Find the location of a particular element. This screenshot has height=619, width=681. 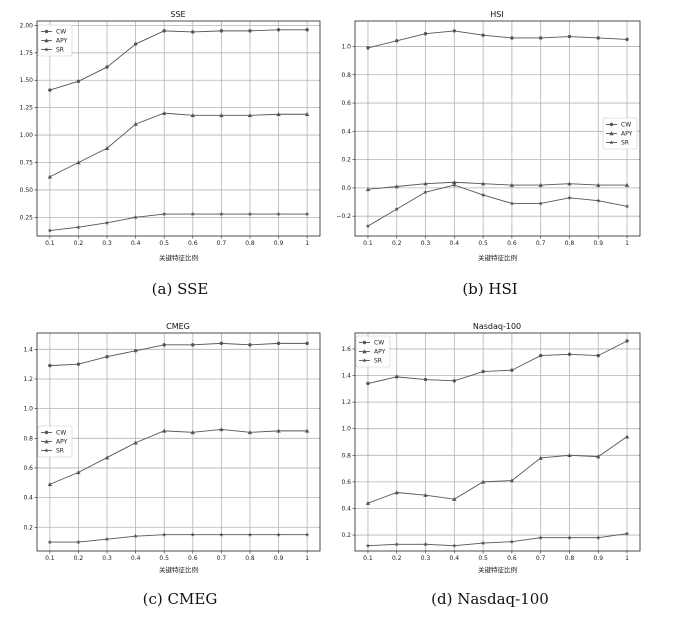

chart-title: Nasdaq-100 is located at coordinates (497, 326).